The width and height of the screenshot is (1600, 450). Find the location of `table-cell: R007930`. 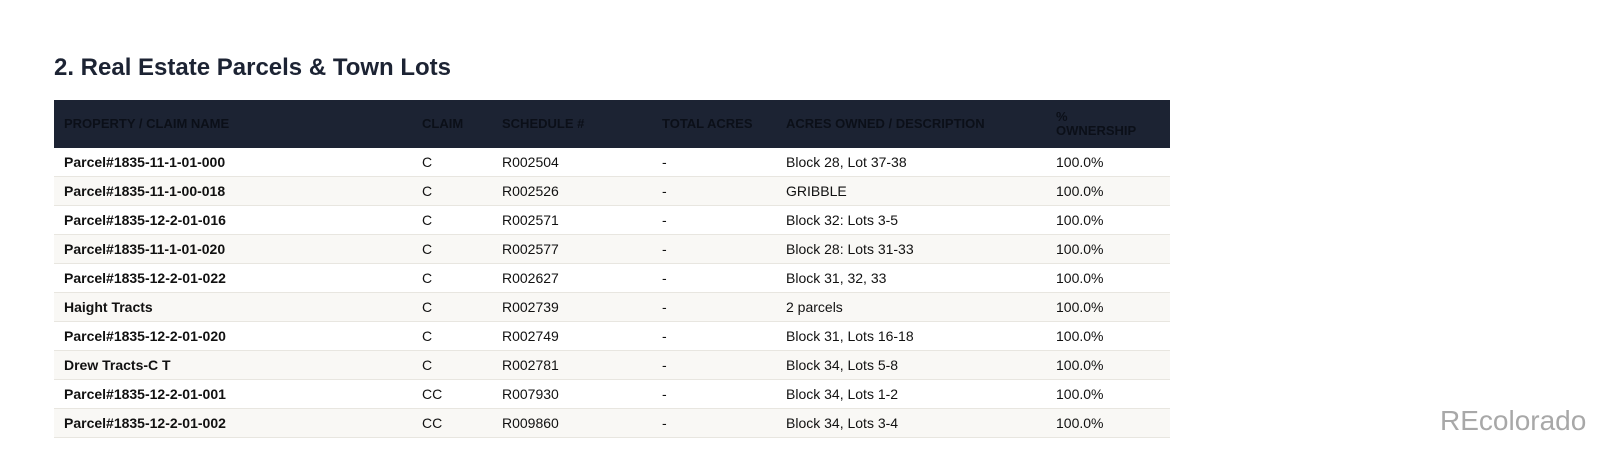

table-cell: R007930 is located at coordinates (572, 394).